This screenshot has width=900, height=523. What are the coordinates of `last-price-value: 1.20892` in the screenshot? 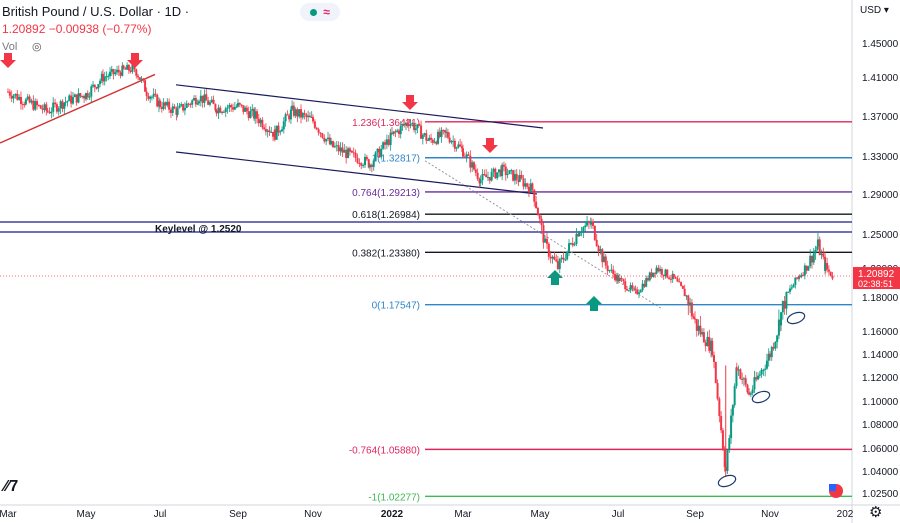 It's located at (876, 274).